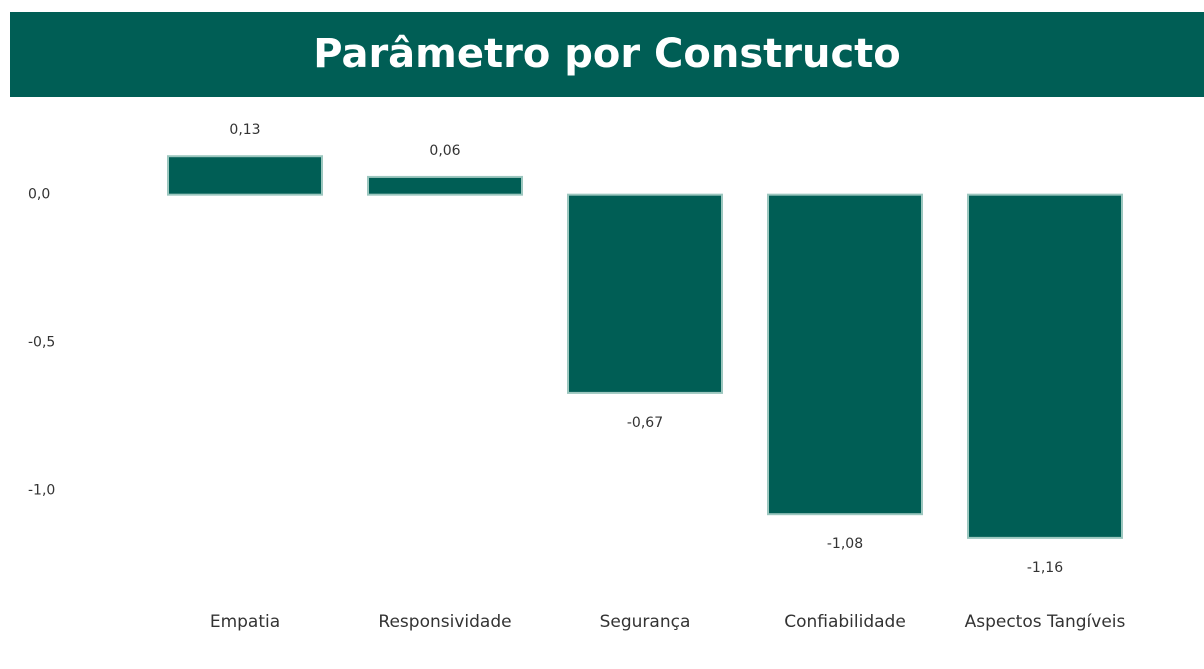 This screenshot has width=1204, height=669. Describe the element at coordinates (41, 343) in the screenshot. I see `y-tick-label: -0,5` at that location.